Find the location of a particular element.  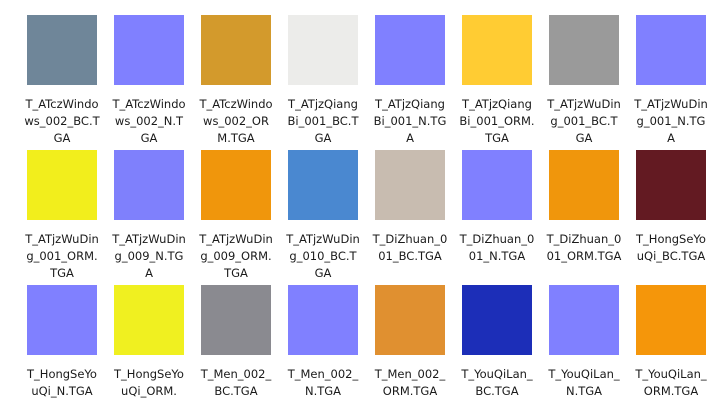

file-item: T_ATczWindows_002_BC.TGA is located at coordinates (62, 81).